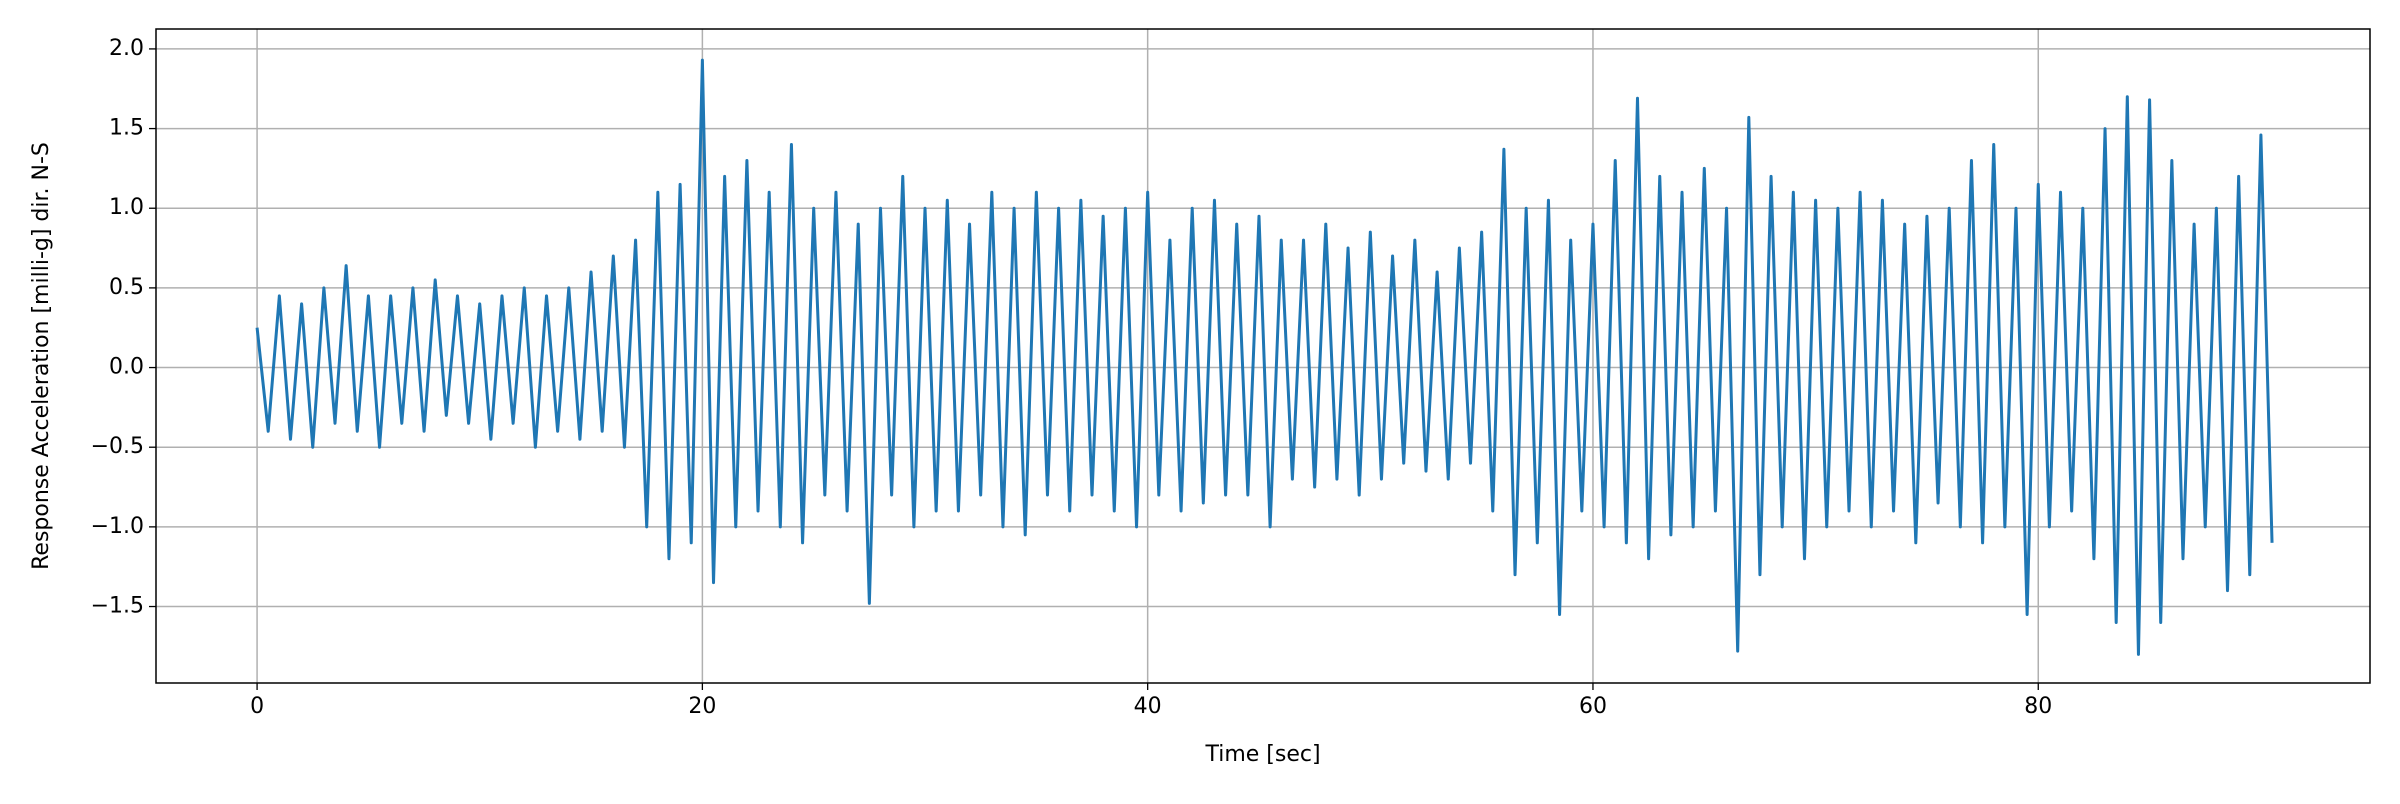 The image size is (2400, 804). What do you see at coordinates (2038, 706) in the screenshot?
I see `x-tick-label: 80` at bounding box center [2038, 706].